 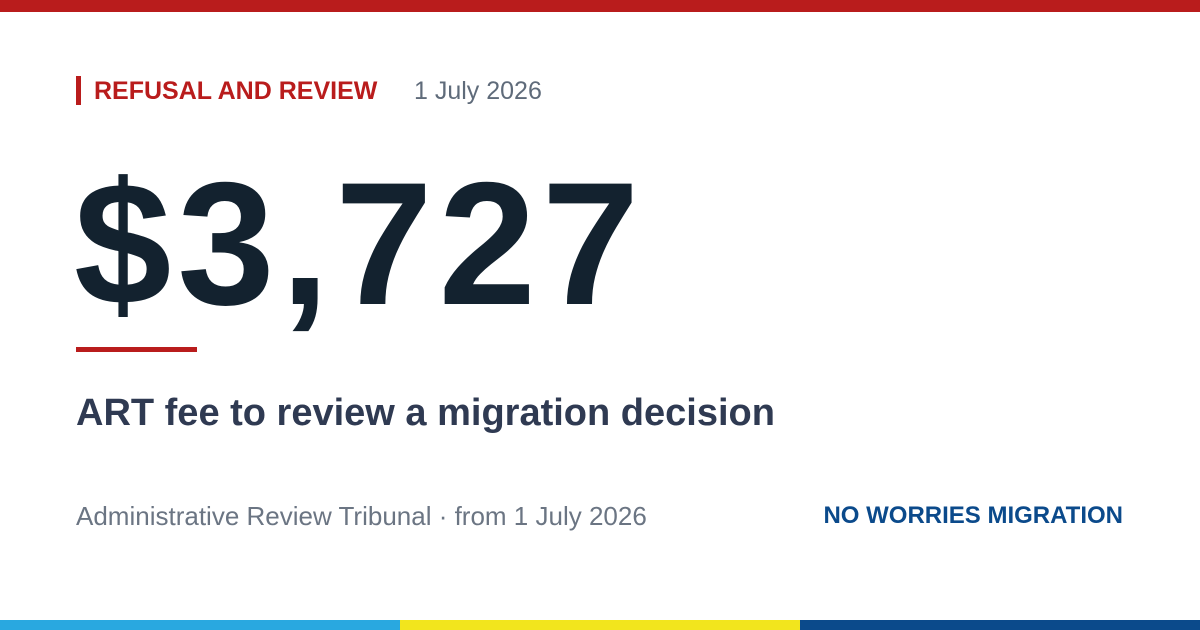 What do you see at coordinates (478, 91) in the screenshot?
I see `date: 1 July 2026` at bounding box center [478, 91].